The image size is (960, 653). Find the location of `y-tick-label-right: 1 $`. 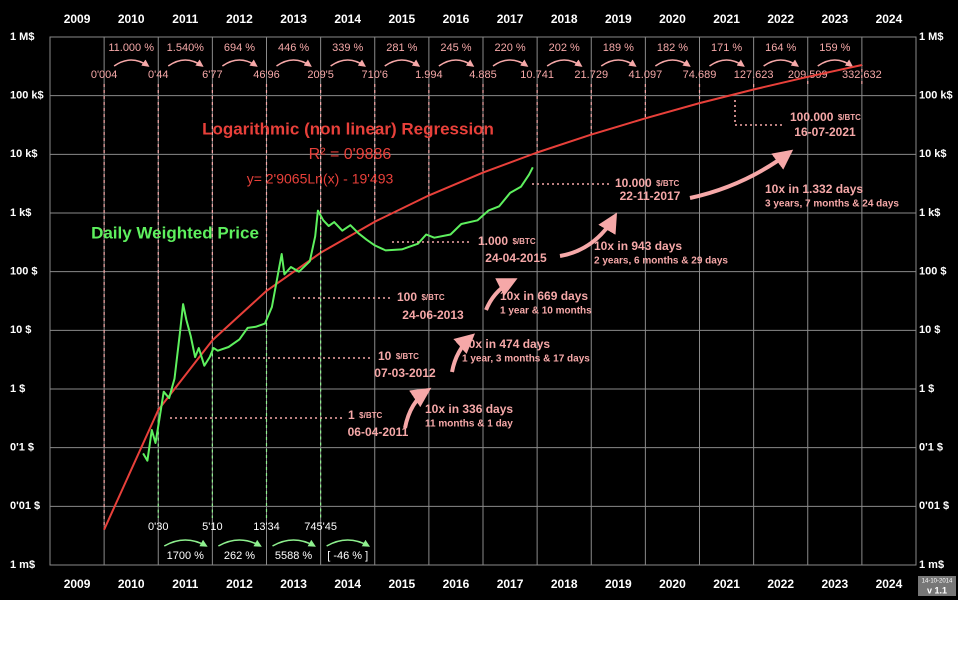

y-tick-label-right: 1 $ is located at coordinates (926, 389).